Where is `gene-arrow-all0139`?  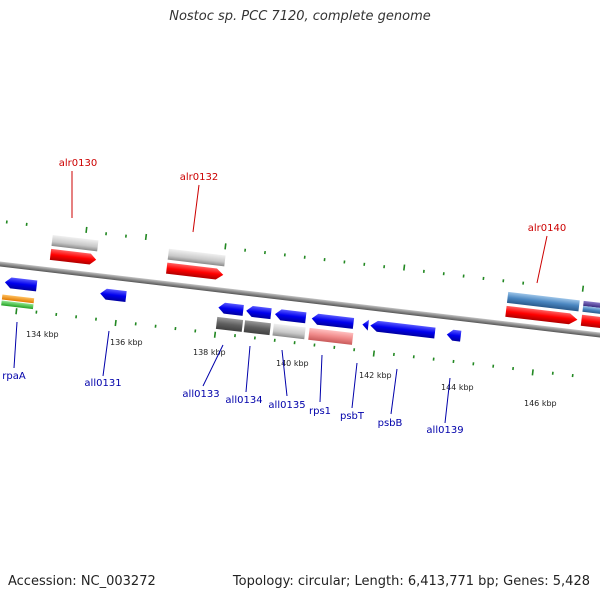 gene-arrow-all0139 is located at coordinates (454, 335).